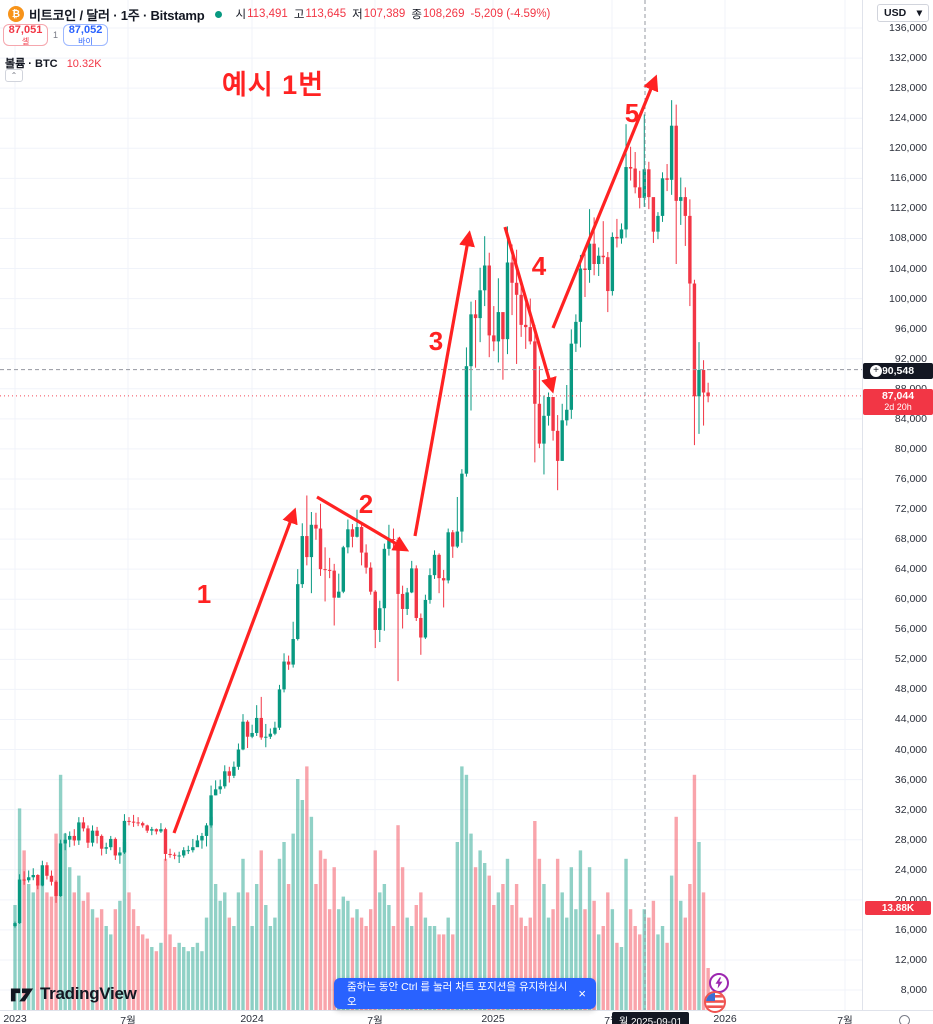 The width and height of the screenshot is (933, 1024). I want to click on price-tick: 92,000, so click(910, 358).